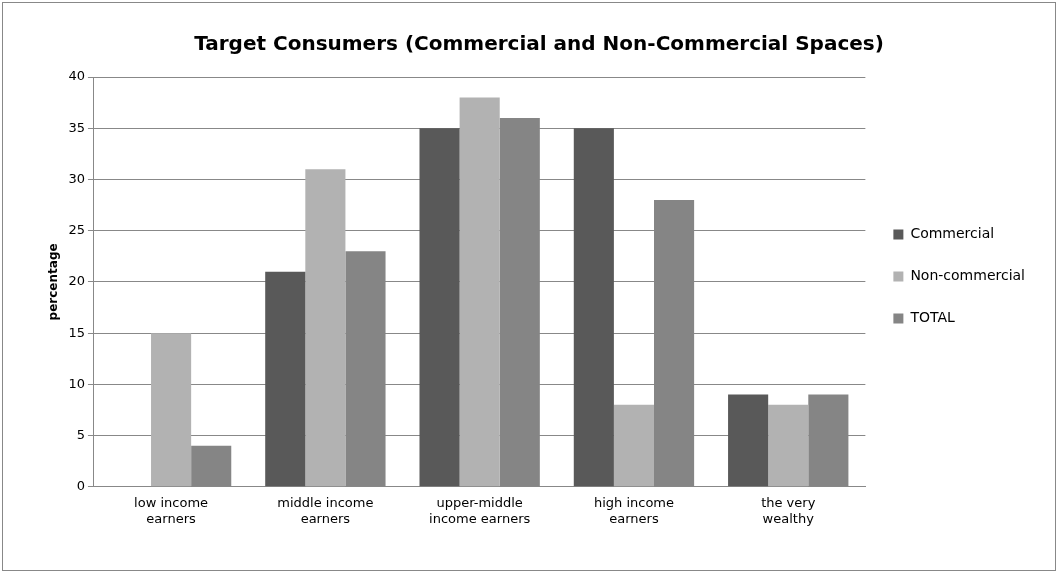  I want to click on y-axis-title: percentage, so click(53, 282).